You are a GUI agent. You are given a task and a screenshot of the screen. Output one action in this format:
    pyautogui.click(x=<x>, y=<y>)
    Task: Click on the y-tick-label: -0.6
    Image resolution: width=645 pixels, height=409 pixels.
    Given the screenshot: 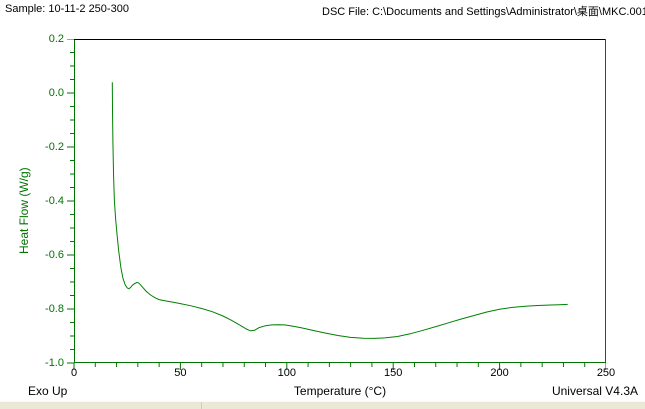 What is the action you would take?
    pyautogui.click(x=54, y=255)
    